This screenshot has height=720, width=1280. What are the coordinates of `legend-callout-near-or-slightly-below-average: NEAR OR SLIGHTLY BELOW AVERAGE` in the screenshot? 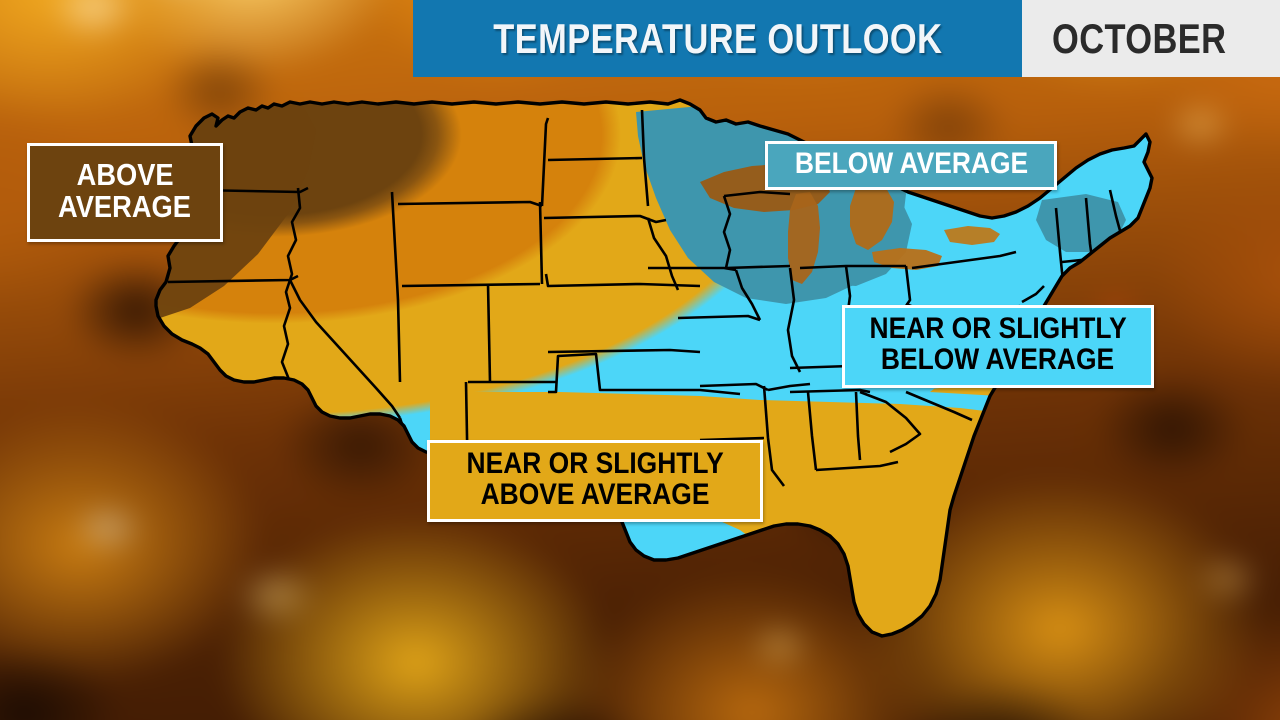 It's located at (998, 346).